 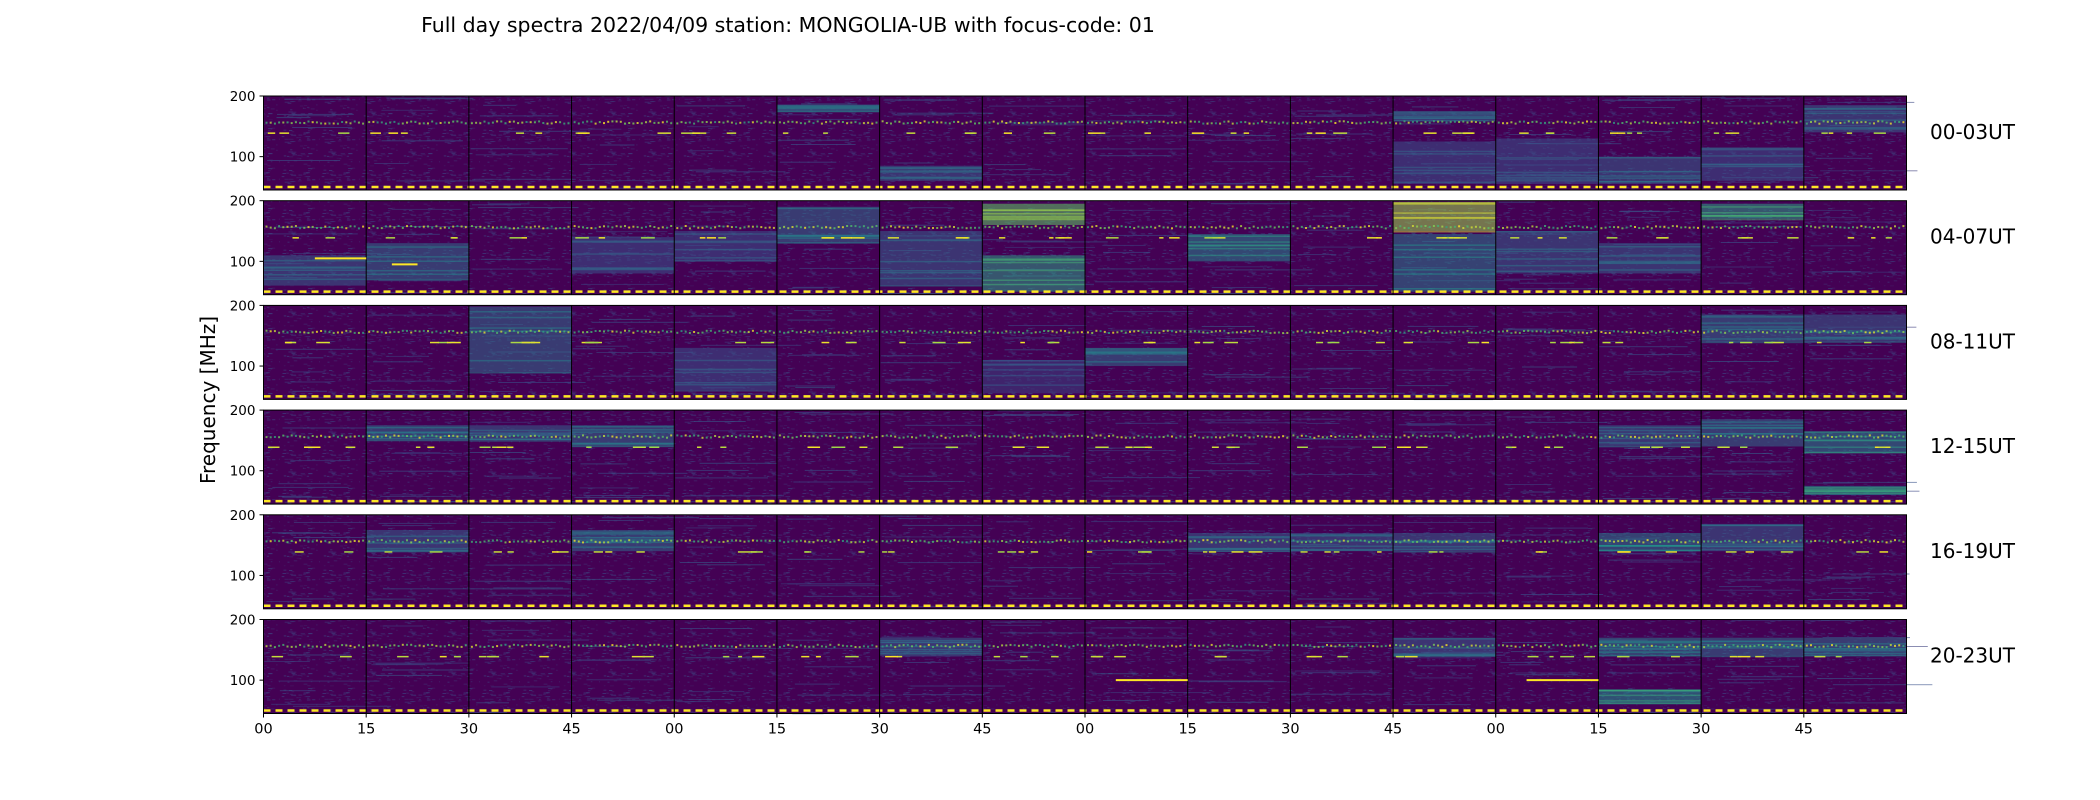 I want to click on spectra-row-16-19UT: 200 100 16-19UT, so click(x=1123, y=559).